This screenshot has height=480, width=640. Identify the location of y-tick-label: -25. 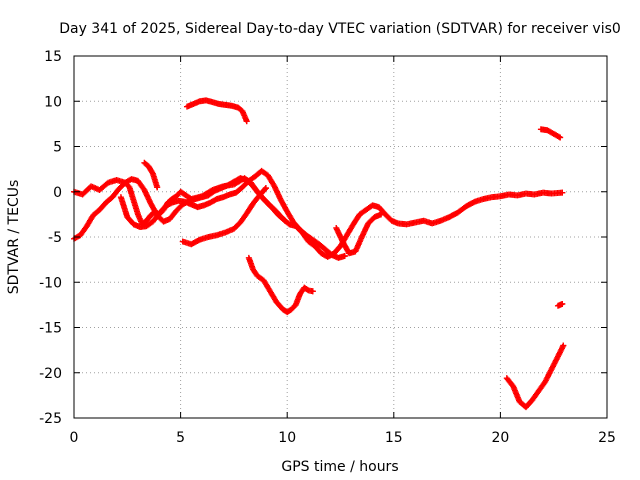
(50, 419).